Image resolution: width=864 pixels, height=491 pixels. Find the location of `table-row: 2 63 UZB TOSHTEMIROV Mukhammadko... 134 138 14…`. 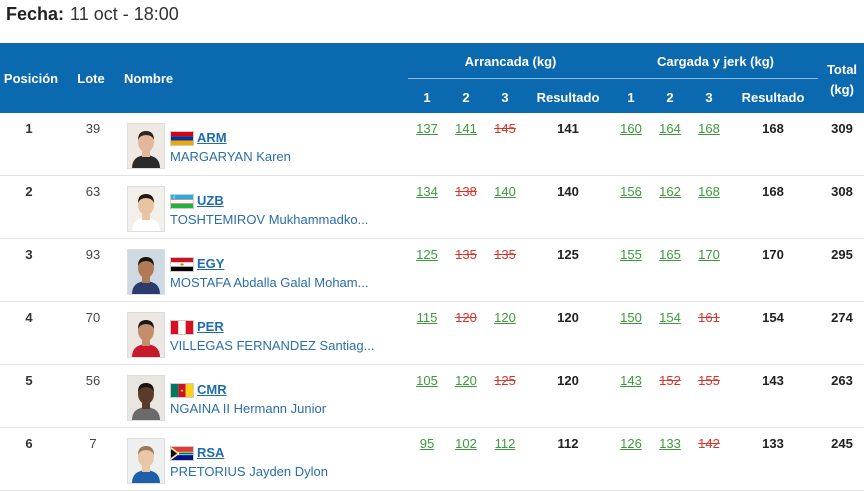

table-row: 2 63 UZB TOSHTEMIROV Mukhammadko... 134 138 14… is located at coordinates (432, 207).